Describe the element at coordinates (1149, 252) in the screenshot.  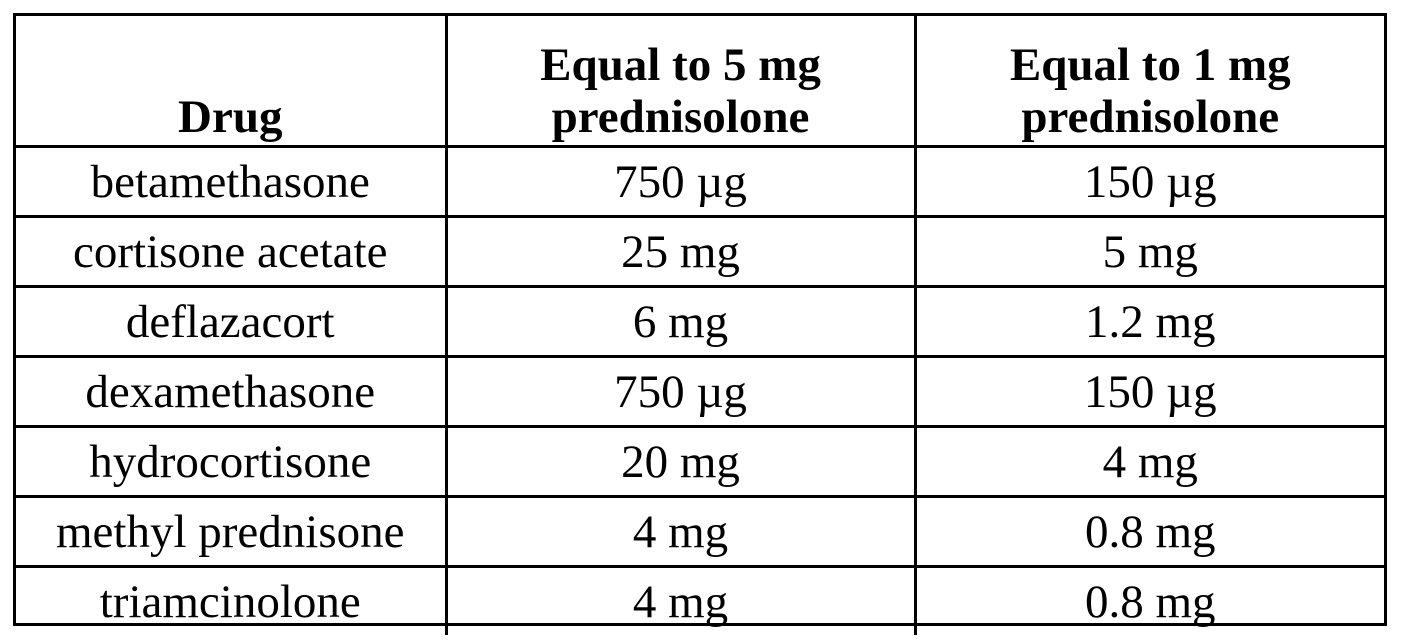
I see `dose-1mg-cell: 5 mg` at that location.